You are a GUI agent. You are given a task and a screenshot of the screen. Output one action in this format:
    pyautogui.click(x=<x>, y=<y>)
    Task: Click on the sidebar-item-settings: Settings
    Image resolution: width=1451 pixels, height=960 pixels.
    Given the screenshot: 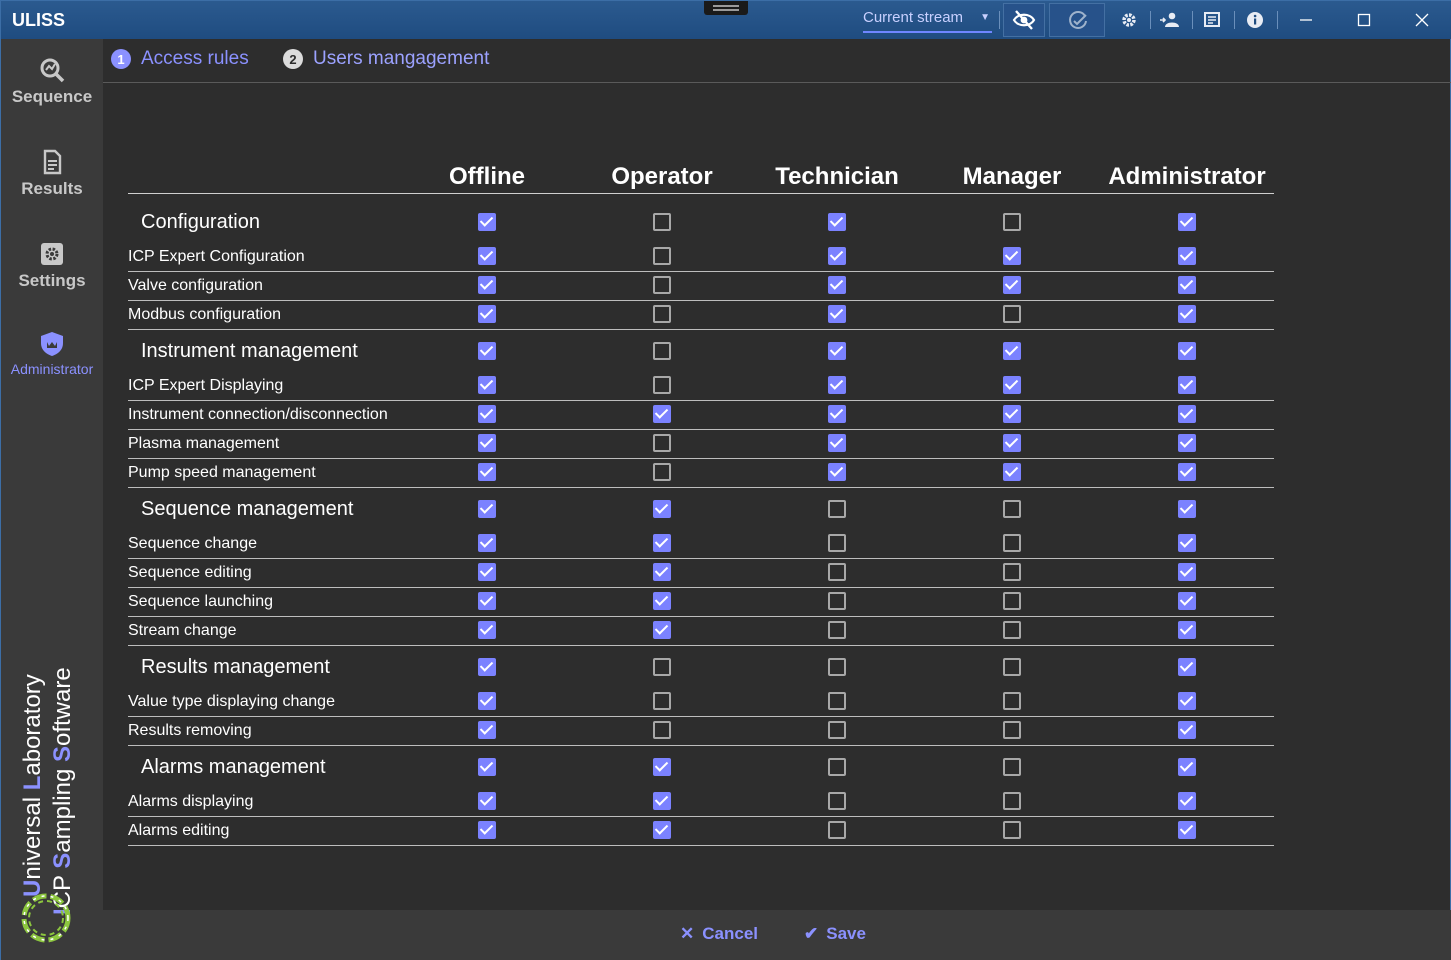 What is the action you would take?
    pyautogui.click(x=52, y=266)
    